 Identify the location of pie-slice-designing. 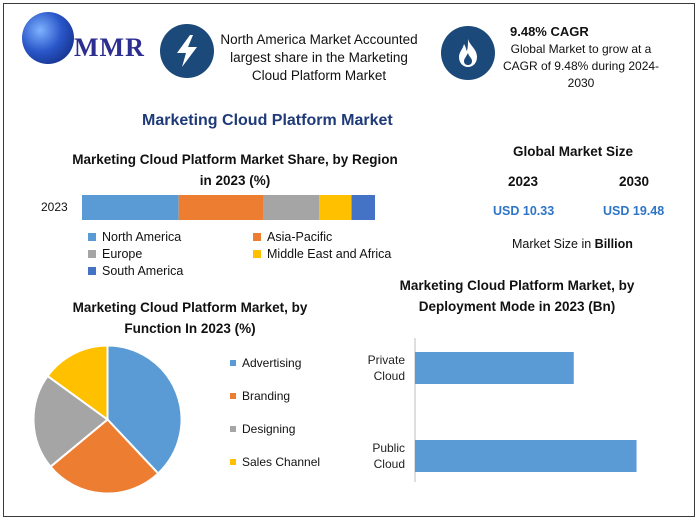
(71, 421).